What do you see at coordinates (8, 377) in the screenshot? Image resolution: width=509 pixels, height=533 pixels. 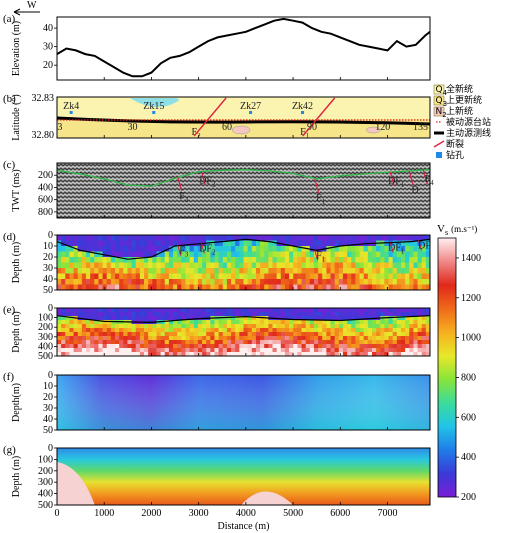 I see `panel-label-f: (f)` at bounding box center [8, 377].